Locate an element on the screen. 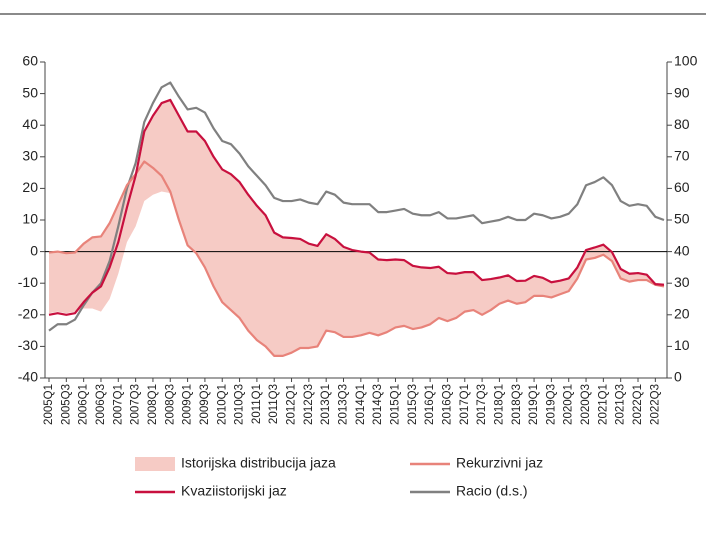 The image size is (706, 540). x-tick-label: 2013Q3 is located at coordinates (344, 404).